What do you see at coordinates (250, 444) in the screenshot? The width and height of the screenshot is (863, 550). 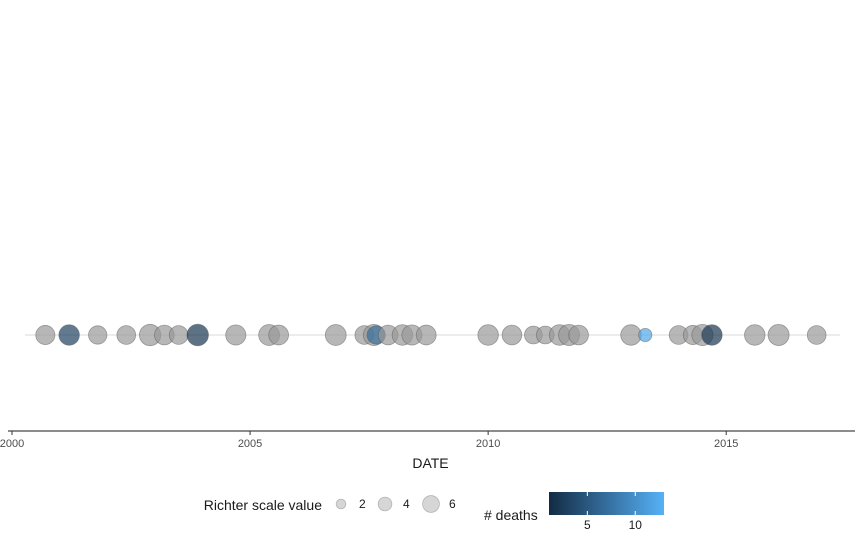 I see `x-tick-label: 2005` at bounding box center [250, 444].